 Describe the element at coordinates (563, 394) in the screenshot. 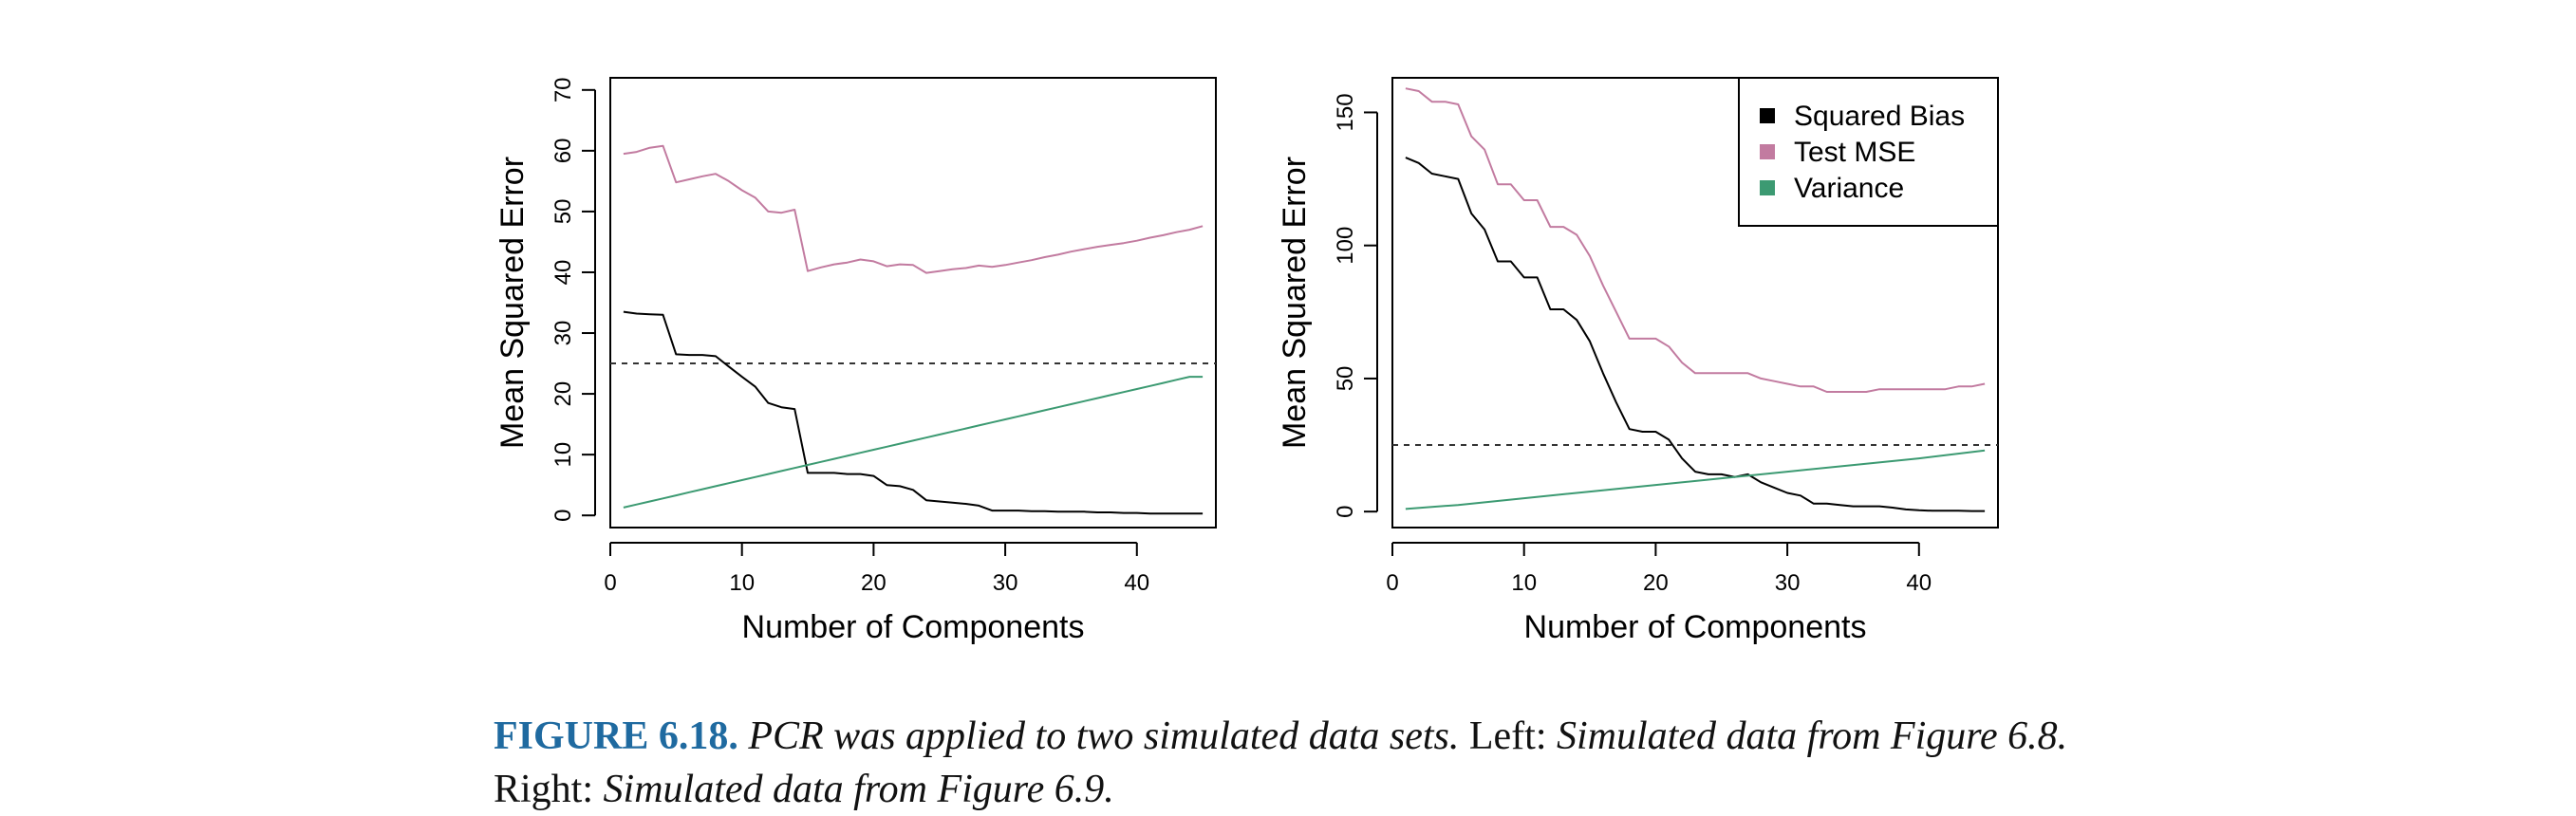

I see `left-y-tick-label: 20` at that location.